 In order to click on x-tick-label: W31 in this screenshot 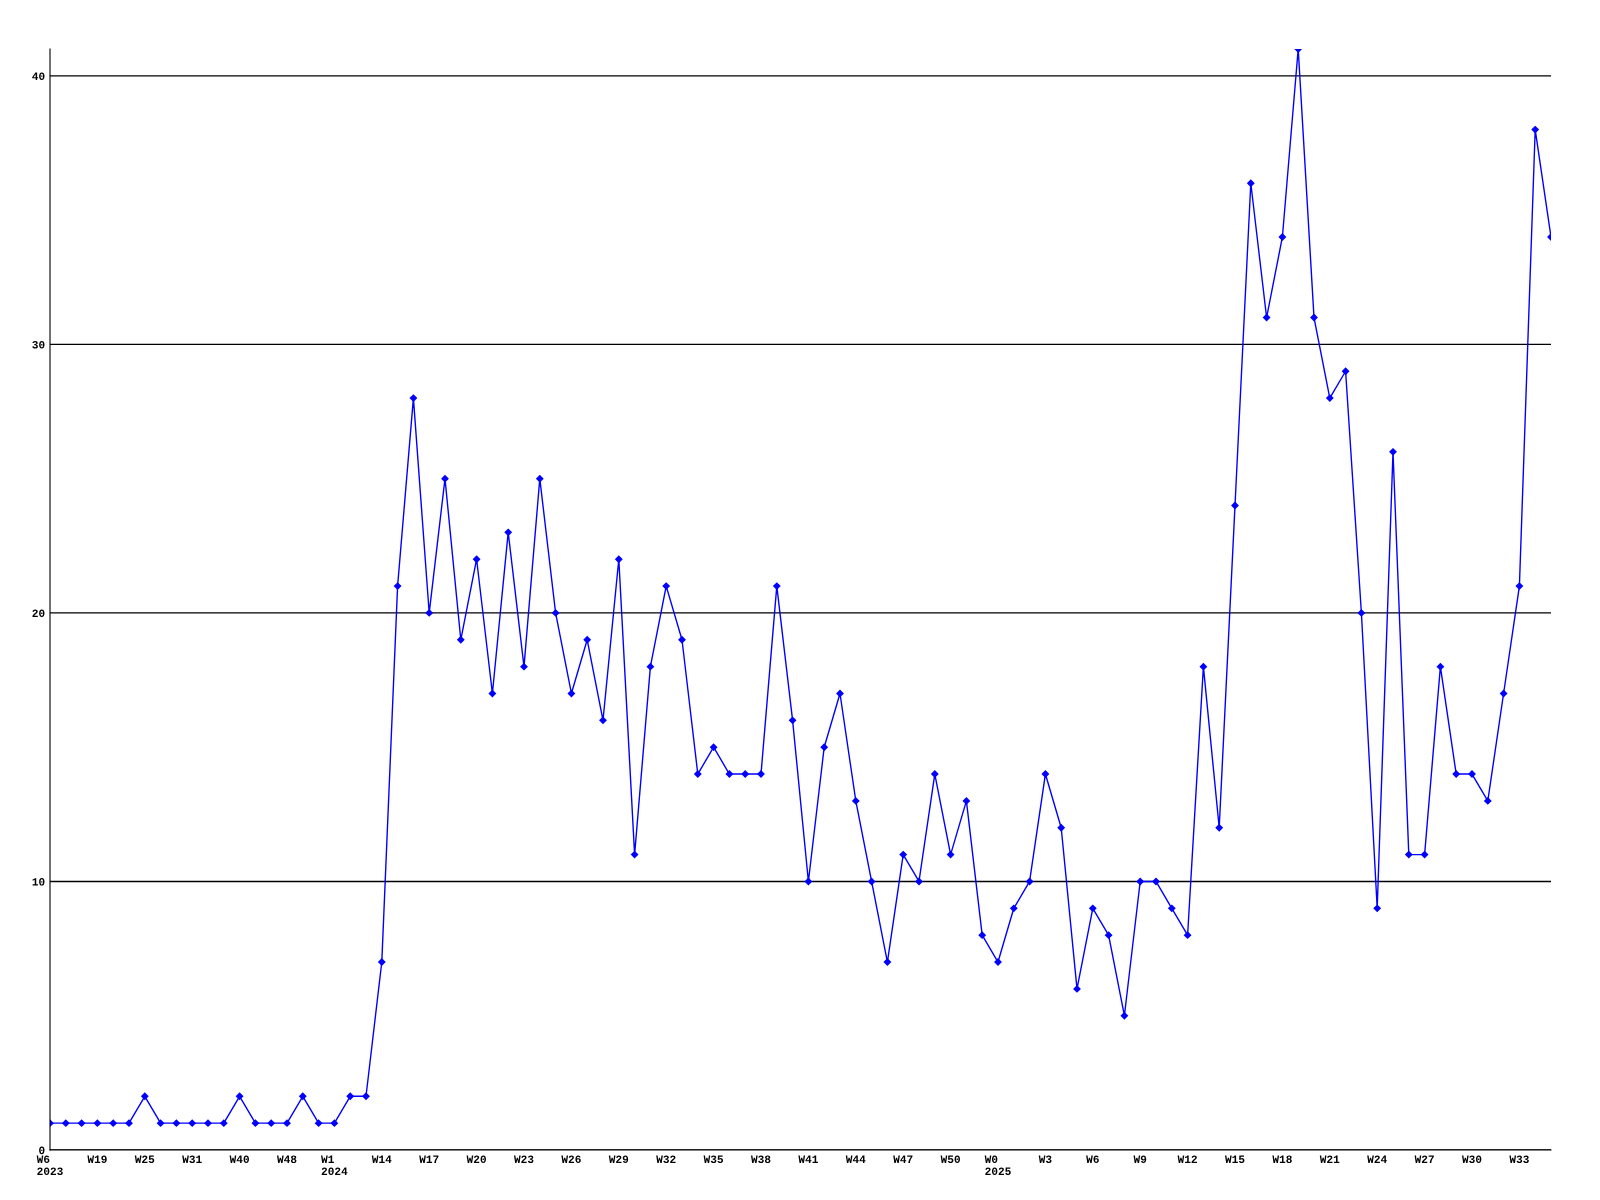, I will do `click(192, 1159)`.